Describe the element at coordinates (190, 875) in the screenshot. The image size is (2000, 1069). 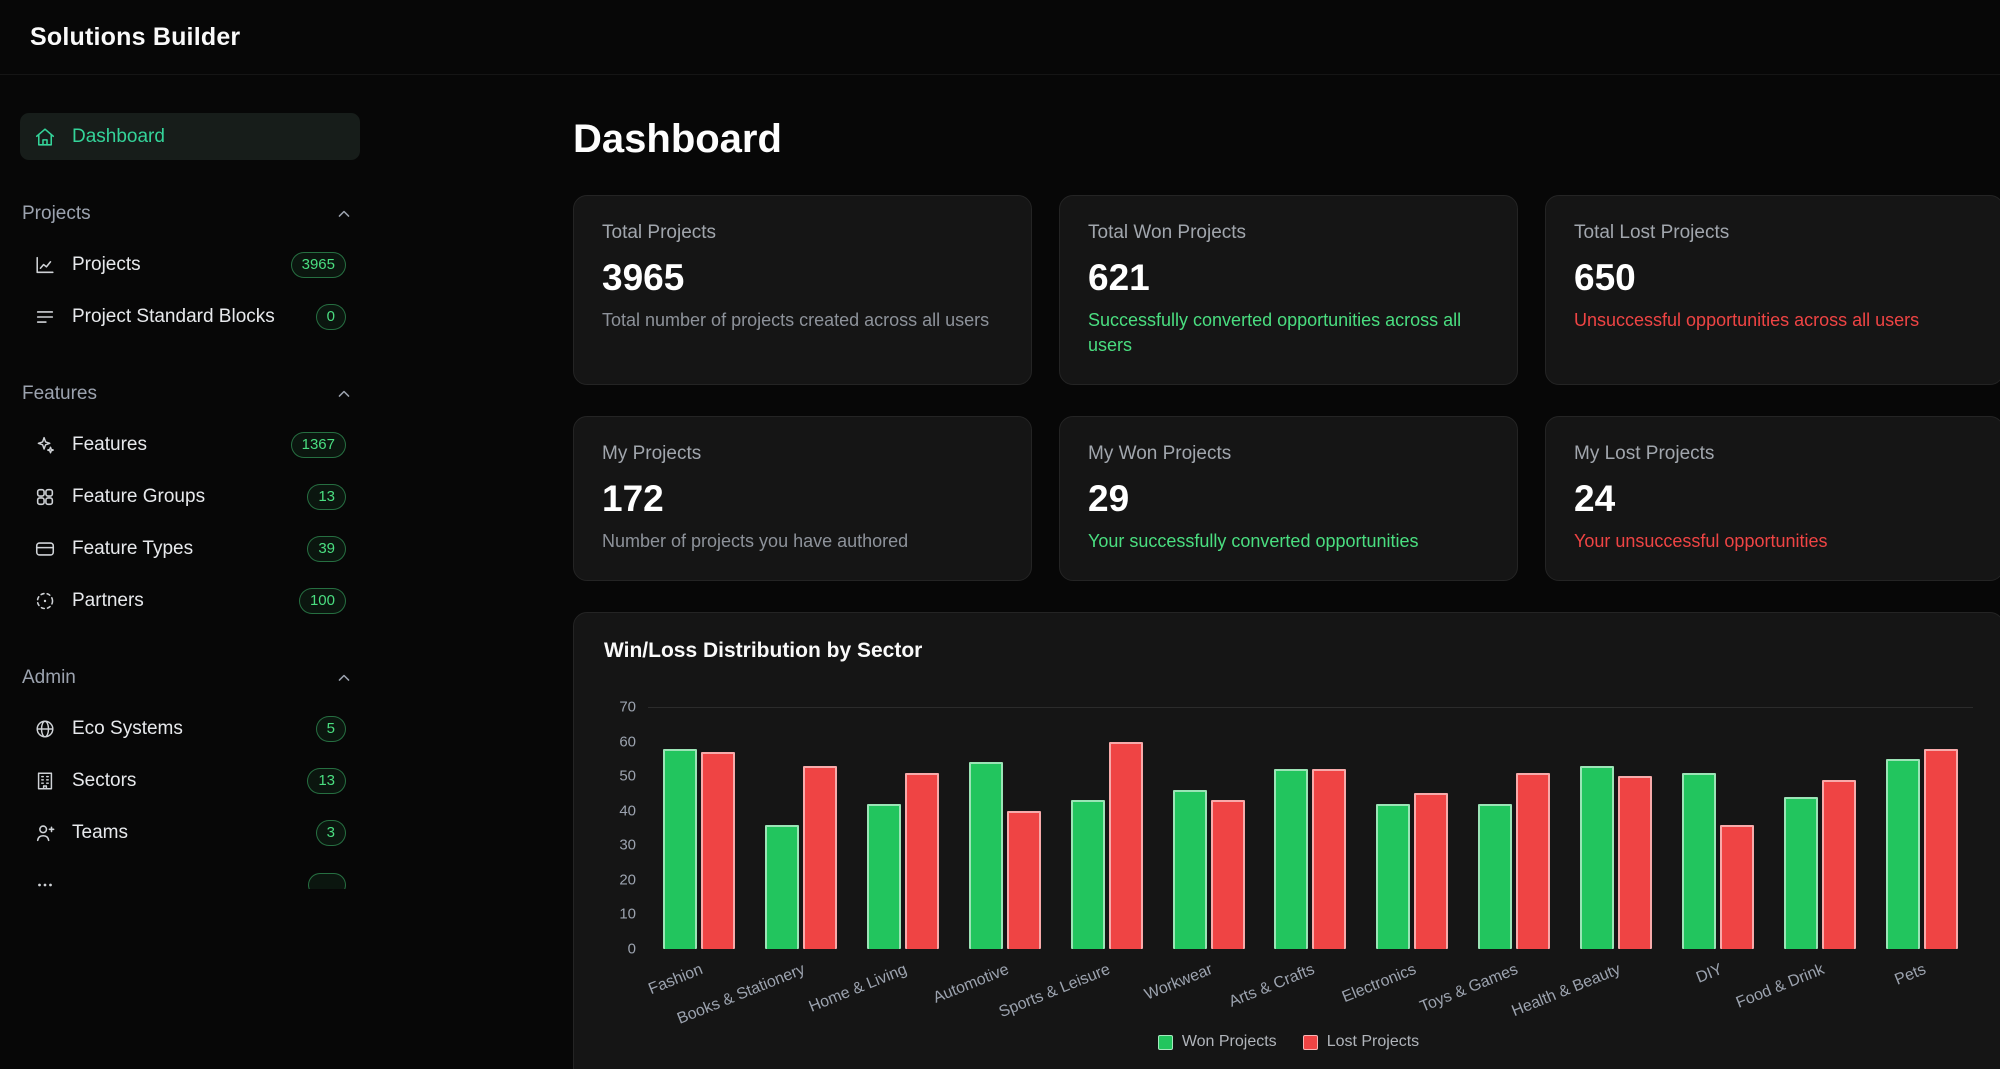
I see `sidebar-item-partial` at that location.